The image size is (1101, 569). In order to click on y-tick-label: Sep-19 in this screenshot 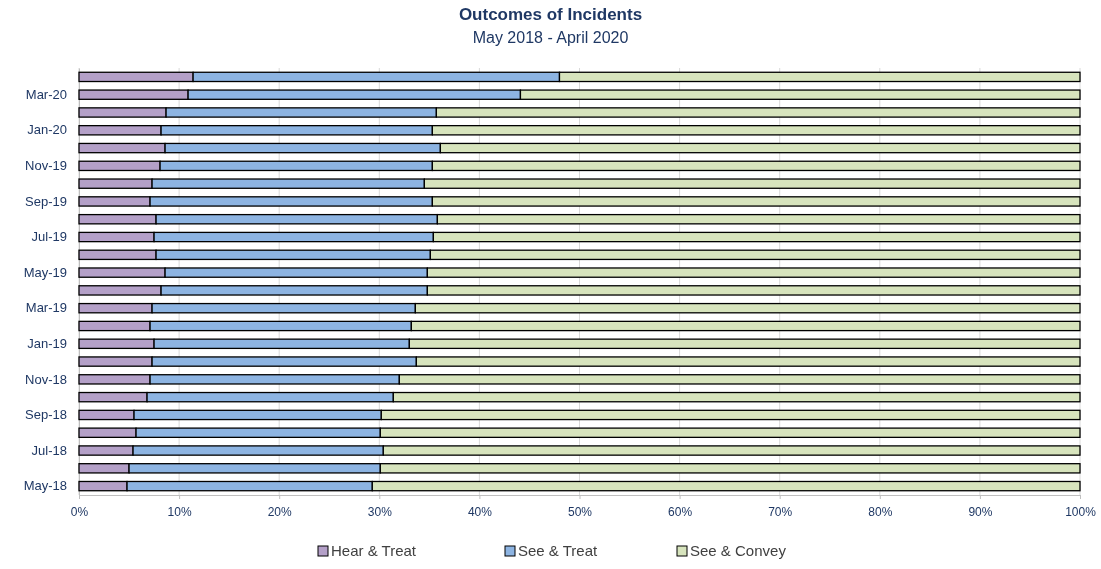, I will do `click(46, 201)`.